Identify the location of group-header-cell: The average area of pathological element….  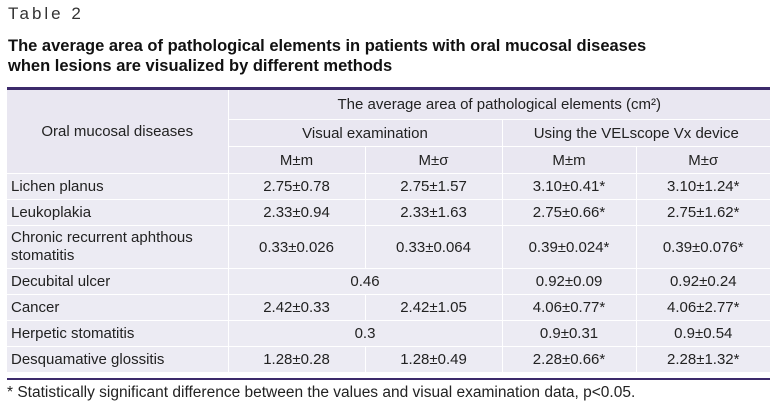
(498, 103).